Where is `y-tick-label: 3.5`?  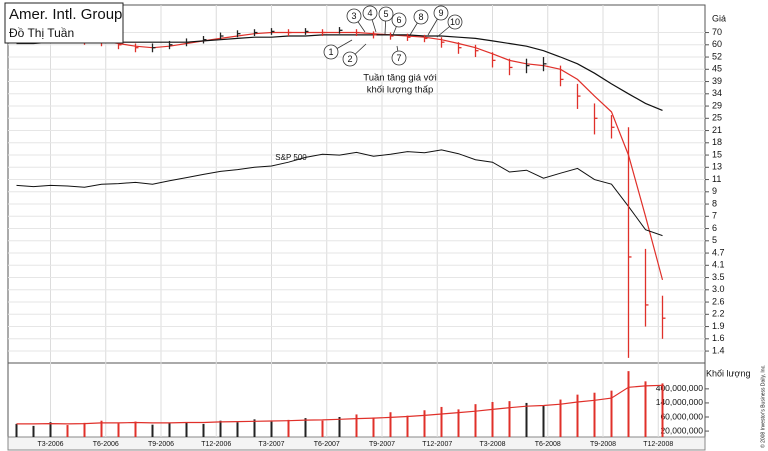
y-tick-label: 3.5 is located at coordinates (718, 277).